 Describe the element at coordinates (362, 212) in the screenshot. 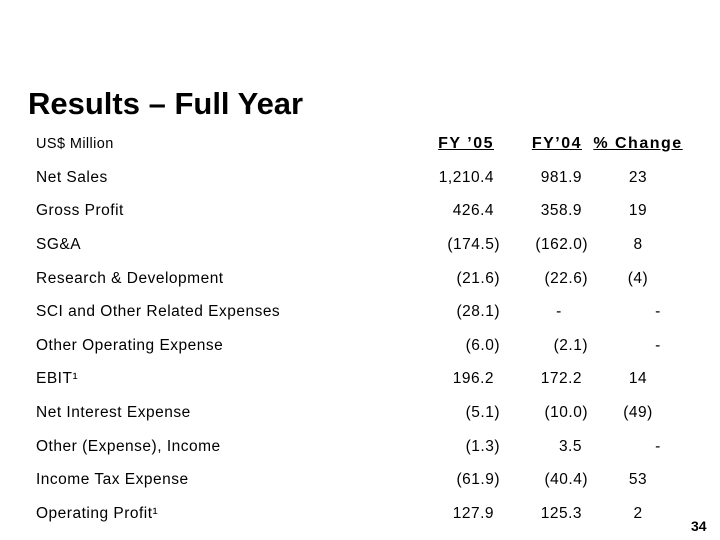

I see `table-row: Gross Profit 426.4 358.9 19` at that location.